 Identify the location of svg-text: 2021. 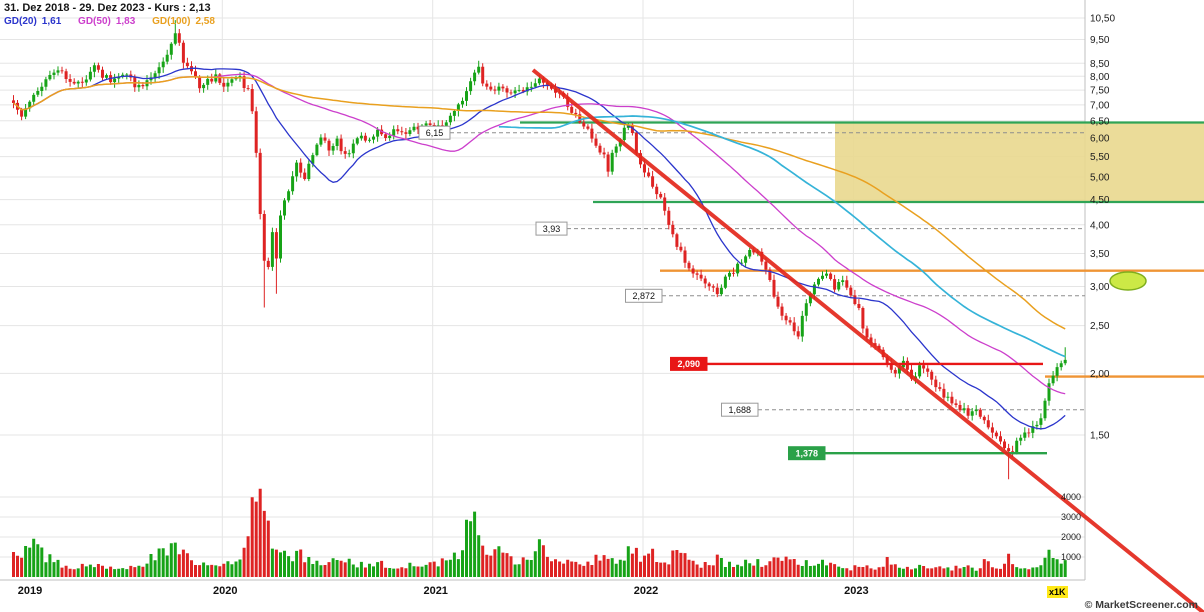
(435, 591).